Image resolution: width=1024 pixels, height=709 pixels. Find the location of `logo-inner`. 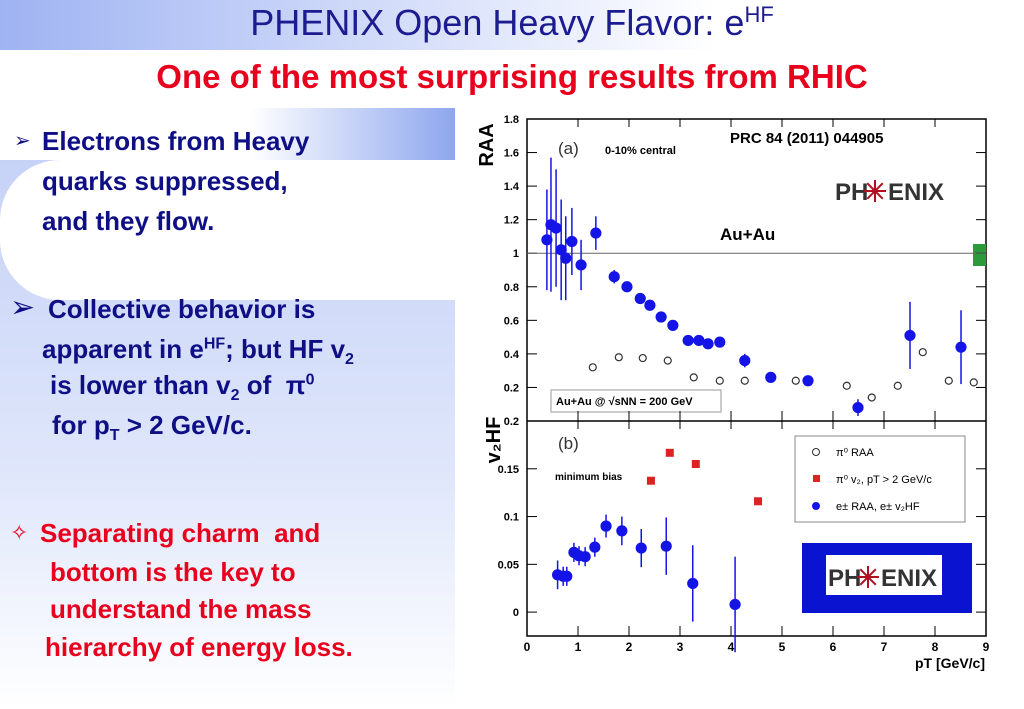

logo-inner is located at coordinates (884, 575).